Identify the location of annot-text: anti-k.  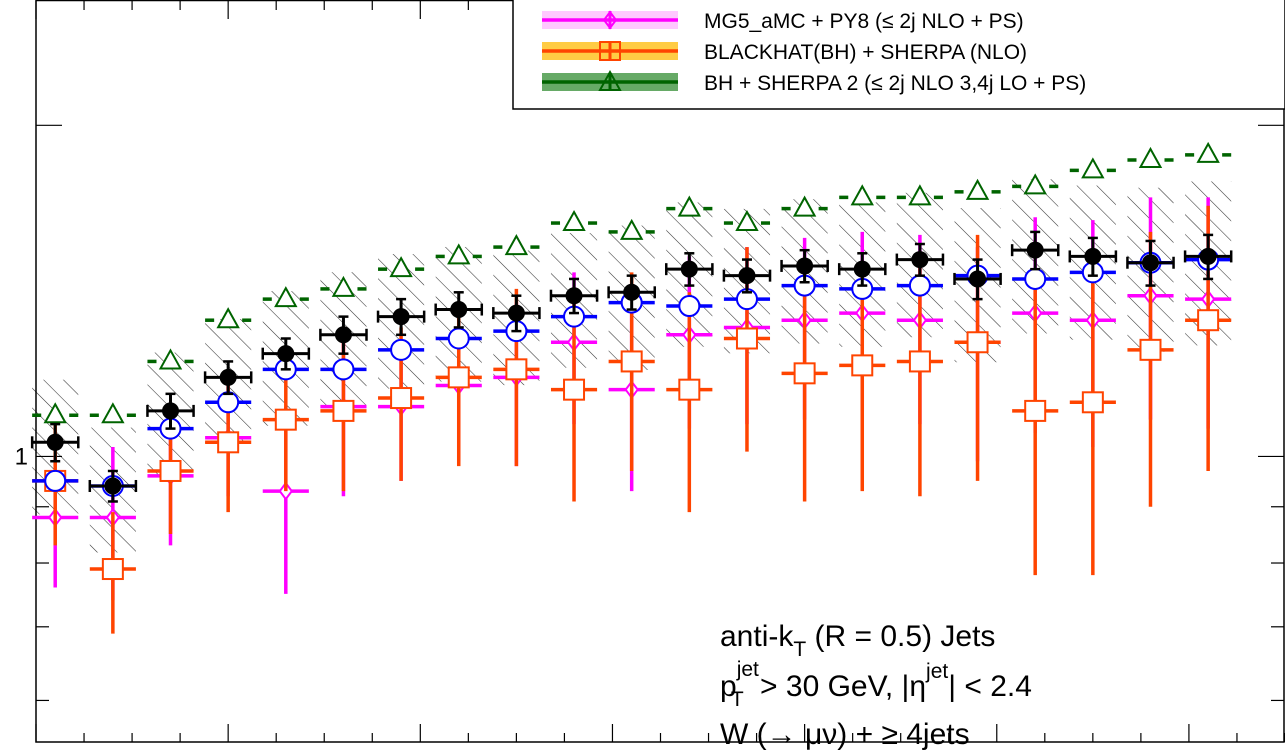
(757, 636).